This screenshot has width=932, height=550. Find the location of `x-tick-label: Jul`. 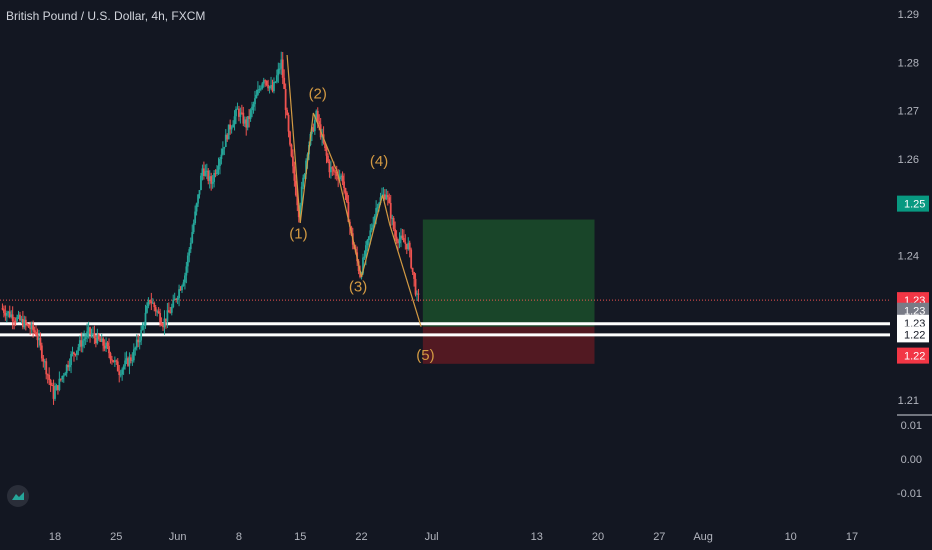

x-tick-label: Jul is located at coordinates (432, 537).